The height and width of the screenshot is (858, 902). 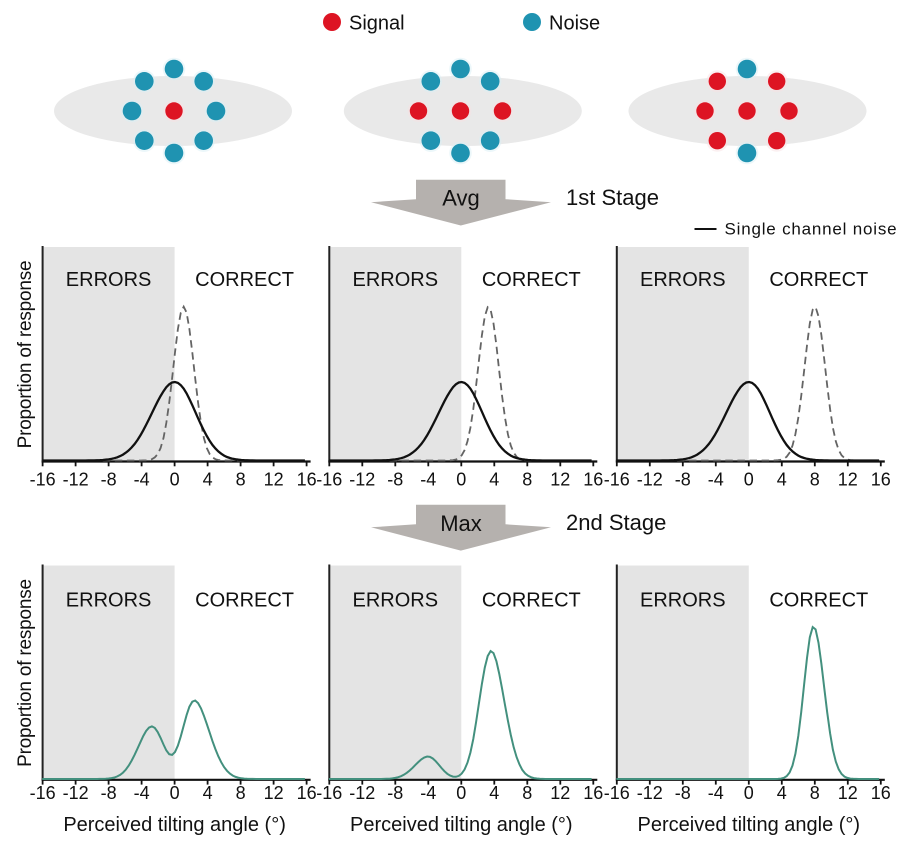 I want to click on svg-text: Noise, so click(x=574, y=24).